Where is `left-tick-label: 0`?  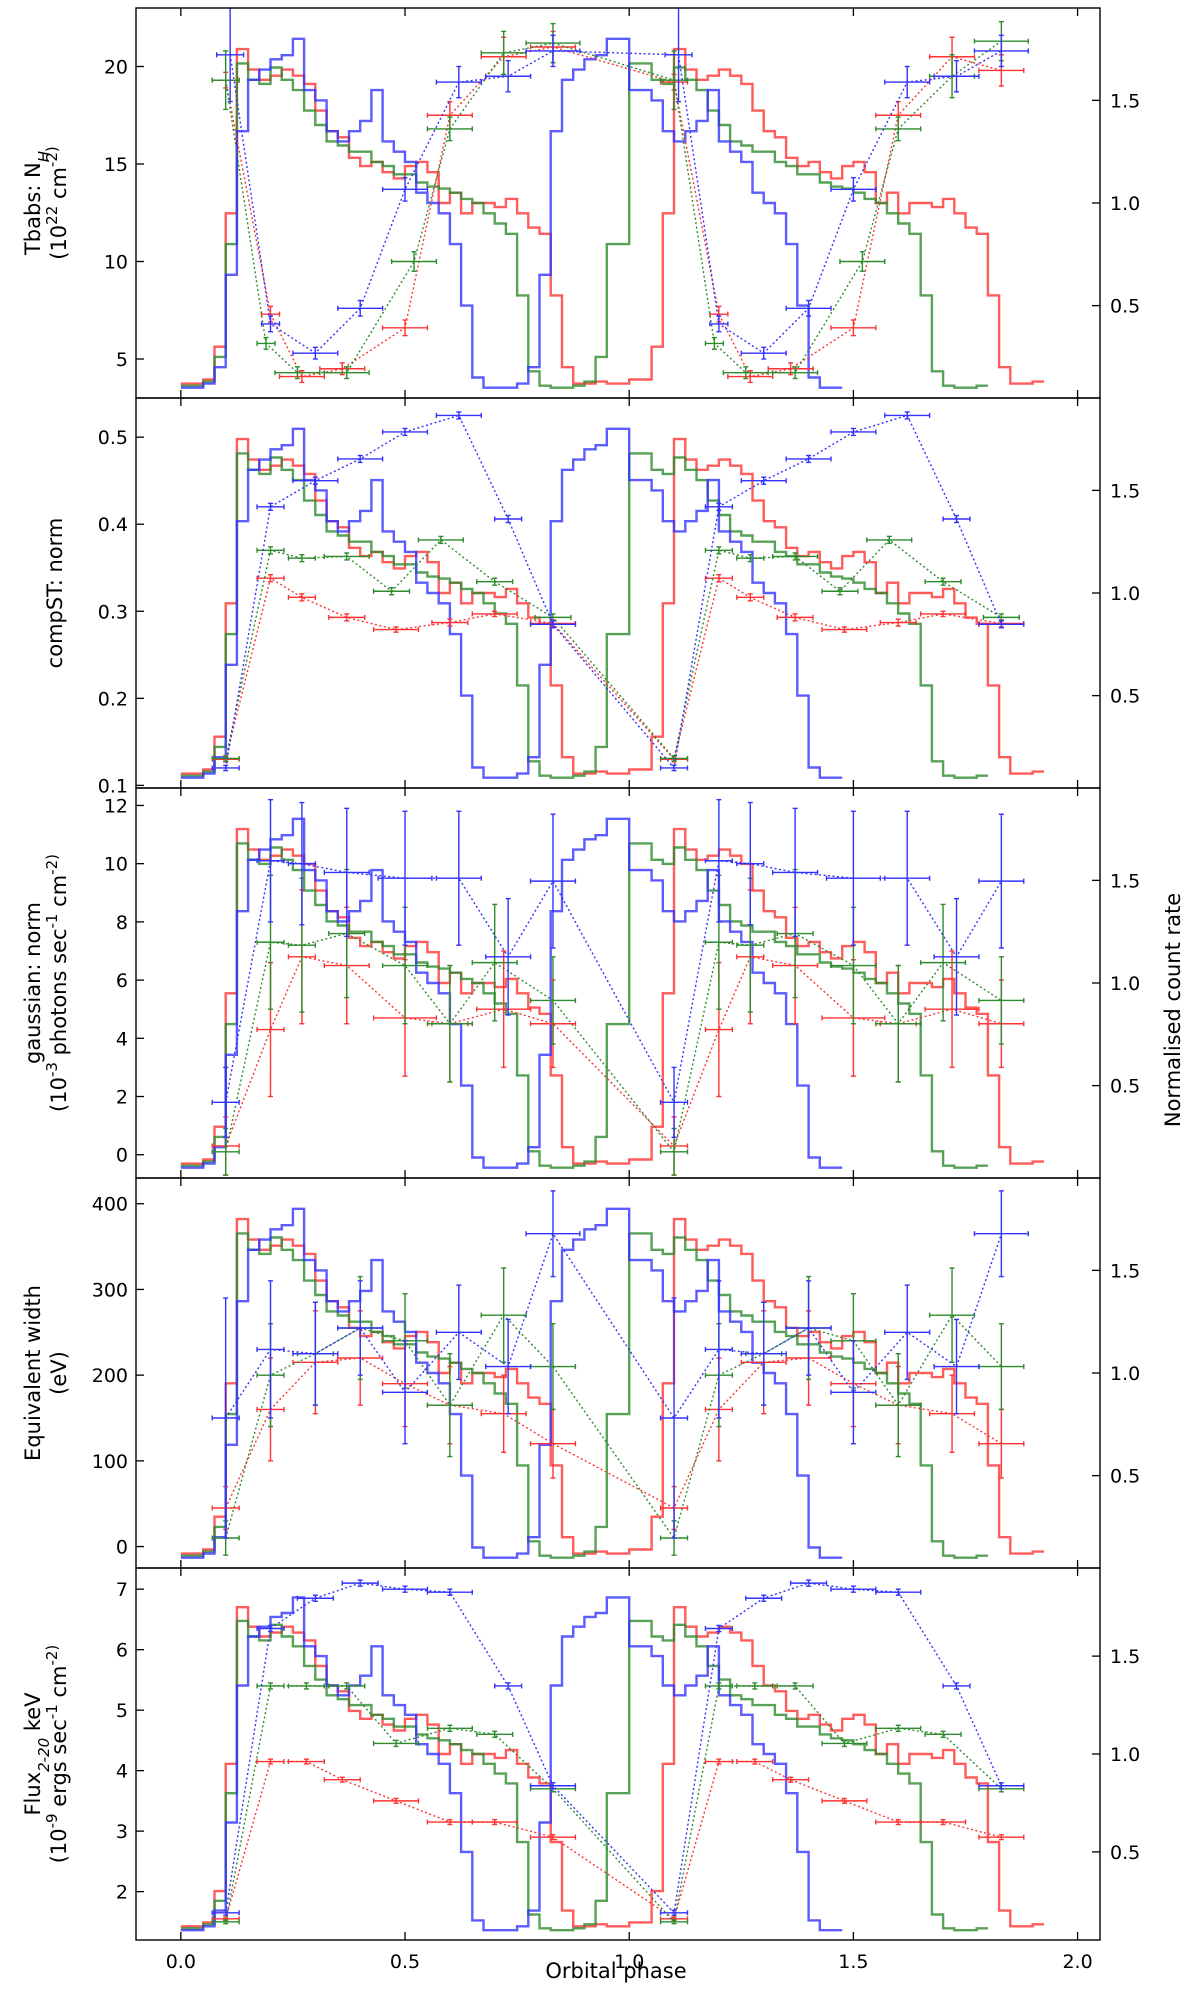
left-tick-label: 0 is located at coordinates (122, 1548).